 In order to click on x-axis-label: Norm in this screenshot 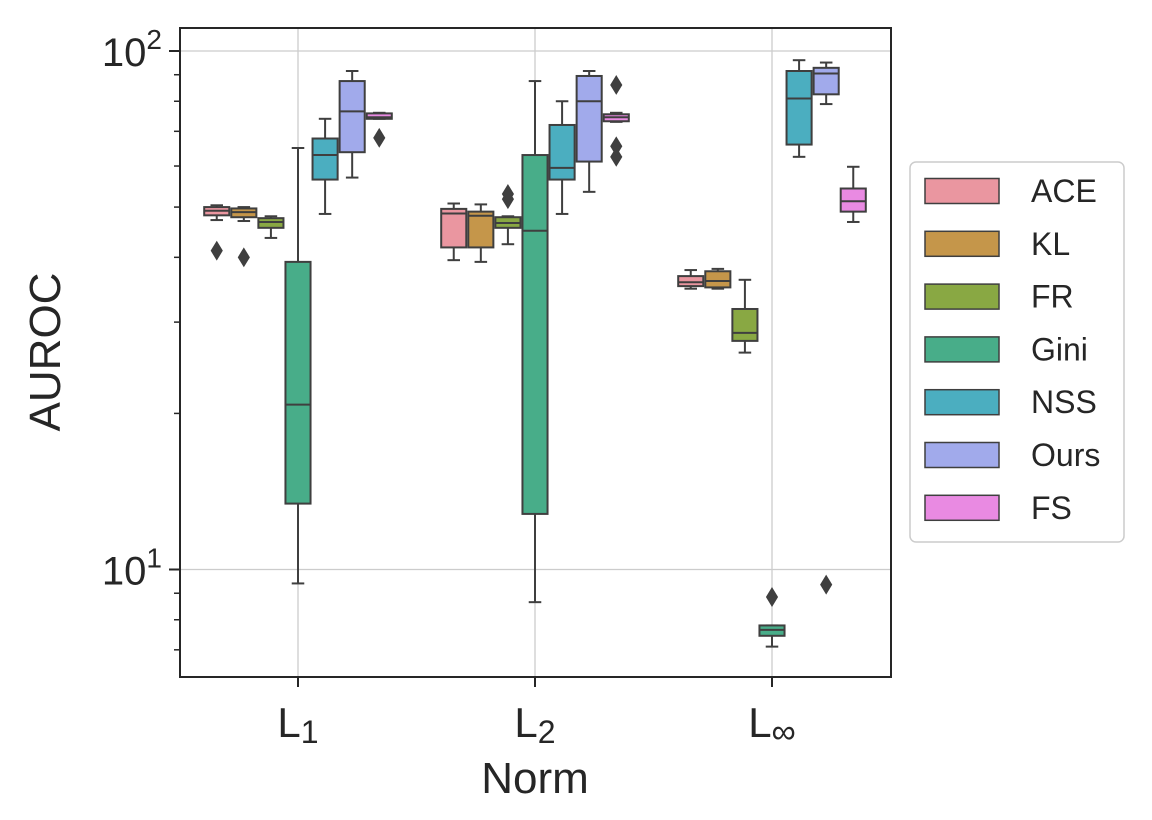, I will do `click(535, 778)`.